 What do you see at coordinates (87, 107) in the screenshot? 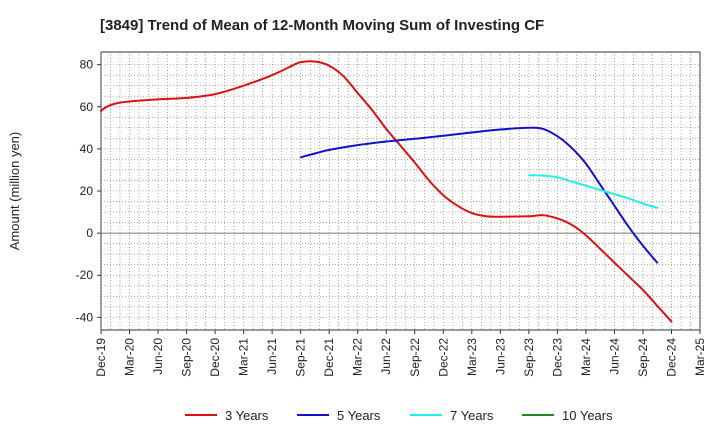
I see `y-tick-label: 60` at bounding box center [87, 107].